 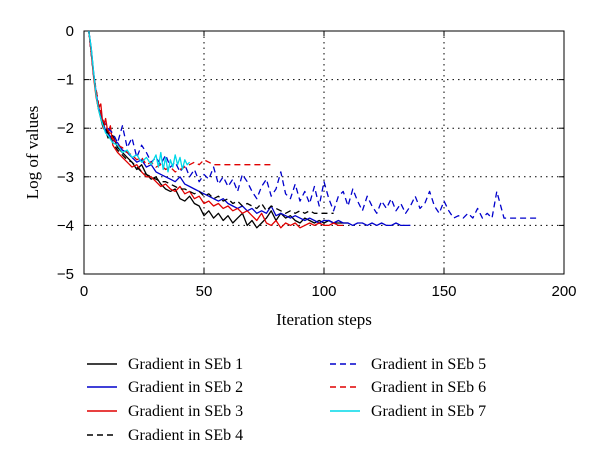 What do you see at coordinates (65, 225) in the screenshot?
I see `y-tick-label: −4` at bounding box center [65, 225].